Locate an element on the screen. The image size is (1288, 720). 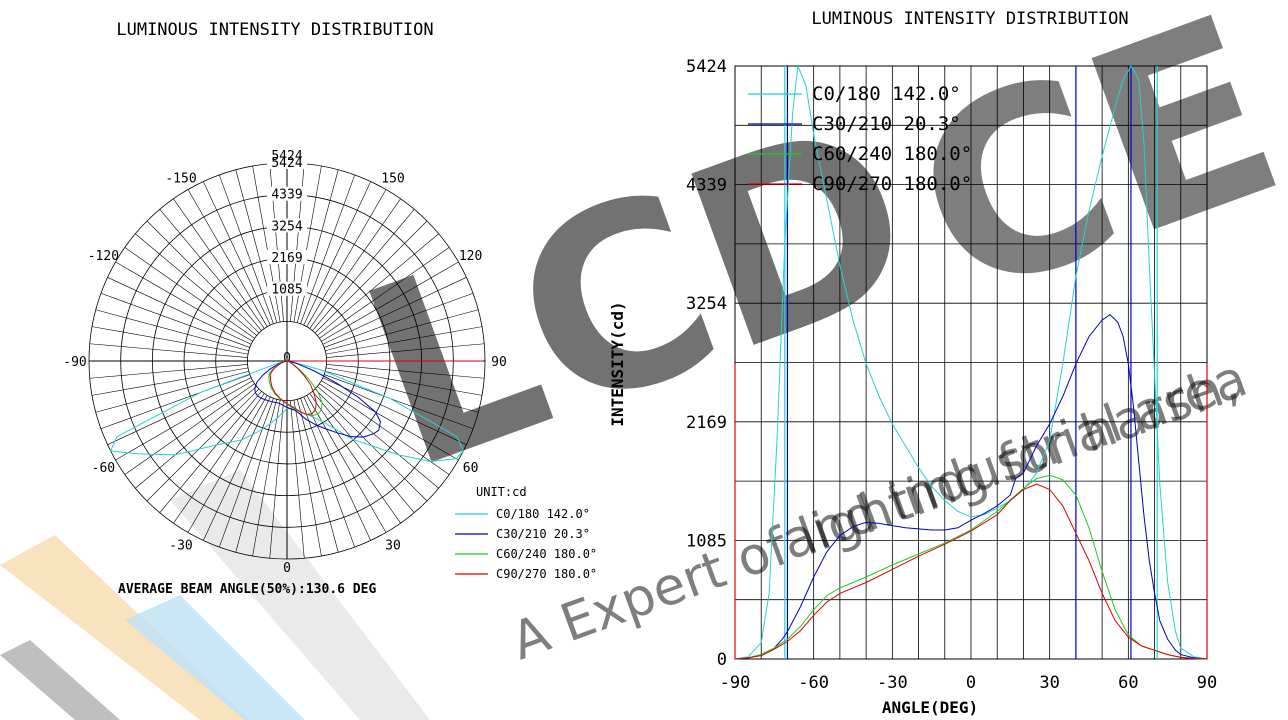
y-tick-labels: 0 1085 2169 3254 4339 5424 is located at coordinates (706, 363).